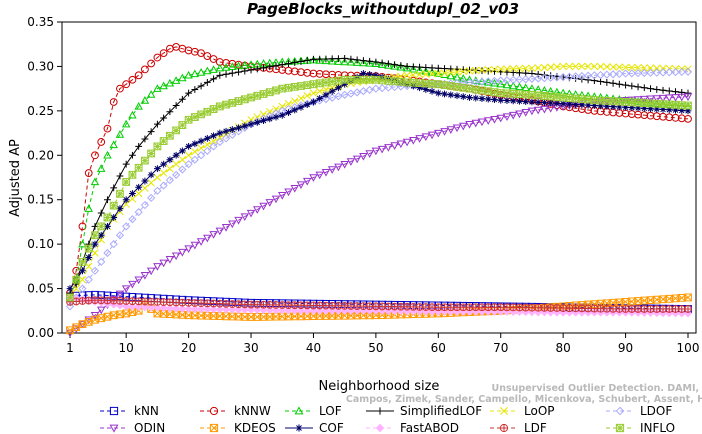 The image size is (702, 434). I want to click on legend-label: FastABOD, so click(429, 427).